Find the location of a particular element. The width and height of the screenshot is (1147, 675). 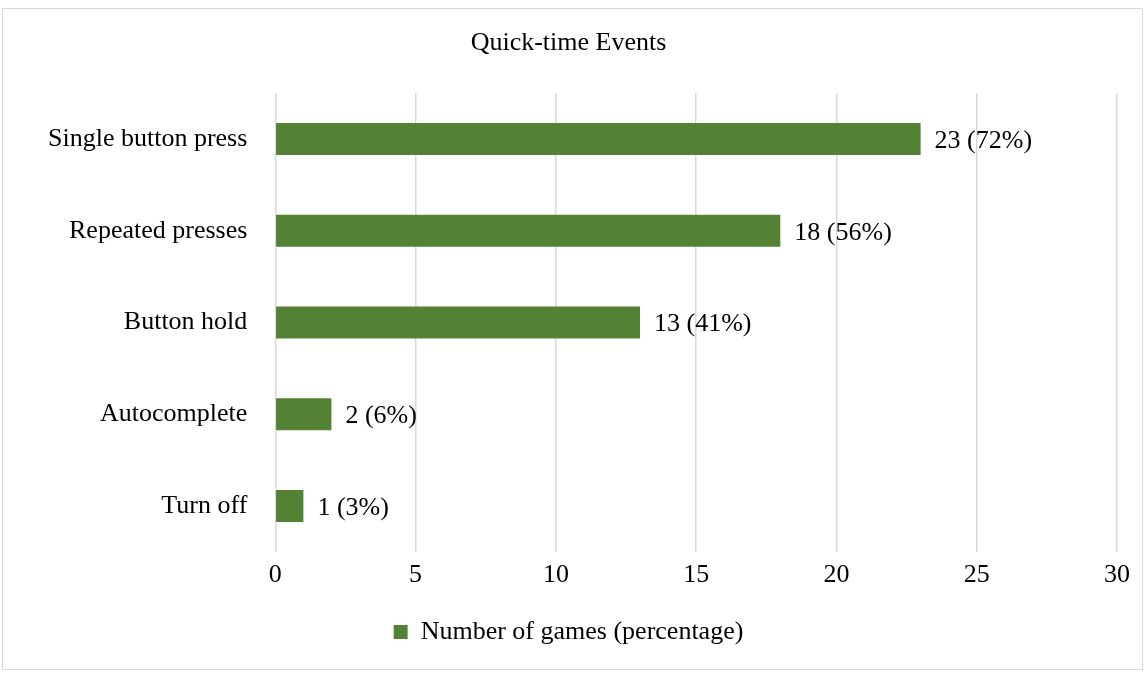

x-tick-label: 5 is located at coordinates (416, 574).